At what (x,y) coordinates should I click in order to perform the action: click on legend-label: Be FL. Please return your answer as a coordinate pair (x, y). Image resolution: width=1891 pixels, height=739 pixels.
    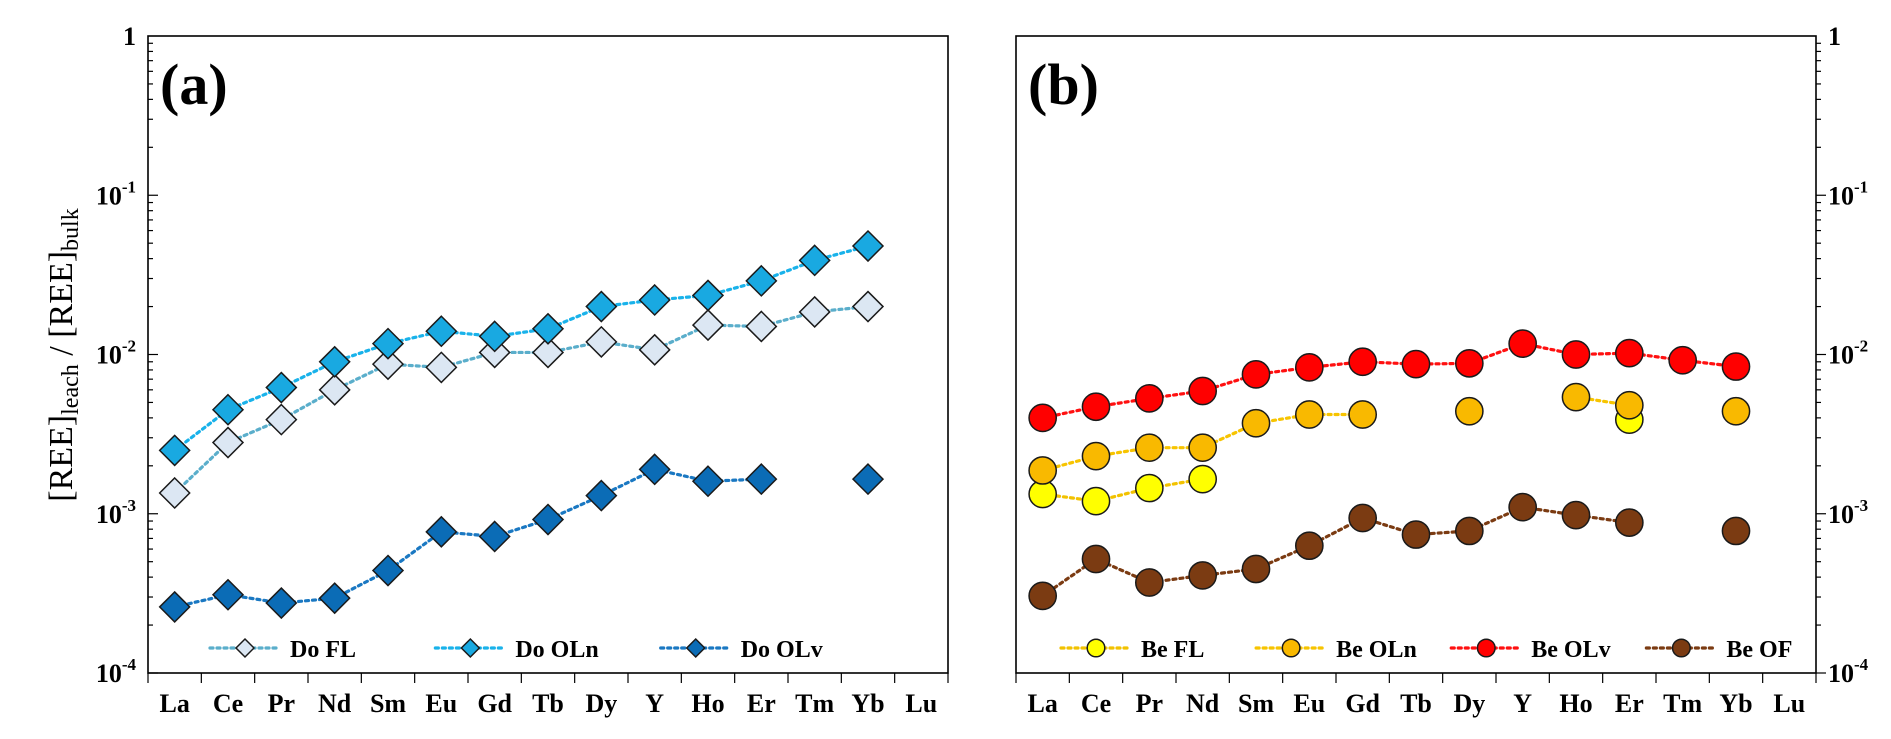
    Looking at the image, I should click on (1172, 650).